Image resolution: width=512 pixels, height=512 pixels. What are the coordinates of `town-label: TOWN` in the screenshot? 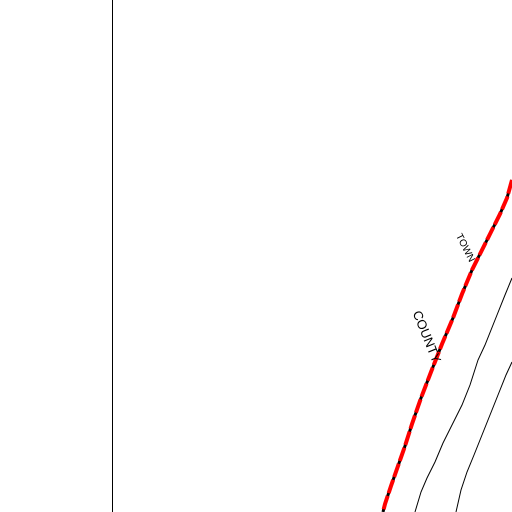 It's located at (465, 248).